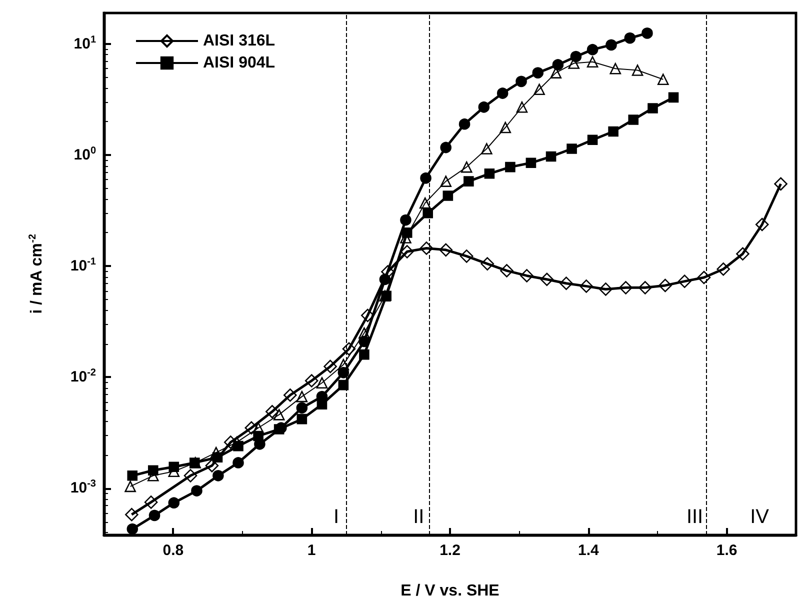  Describe the element at coordinates (589, 550) in the screenshot. I see `x-tick-label: 1.4` at that location.